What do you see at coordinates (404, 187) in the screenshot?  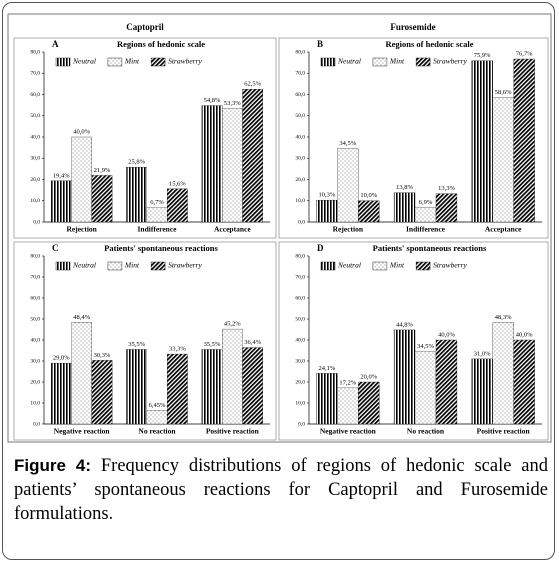 I see `value-label: 13,8%` at bounding box center [404, 187].